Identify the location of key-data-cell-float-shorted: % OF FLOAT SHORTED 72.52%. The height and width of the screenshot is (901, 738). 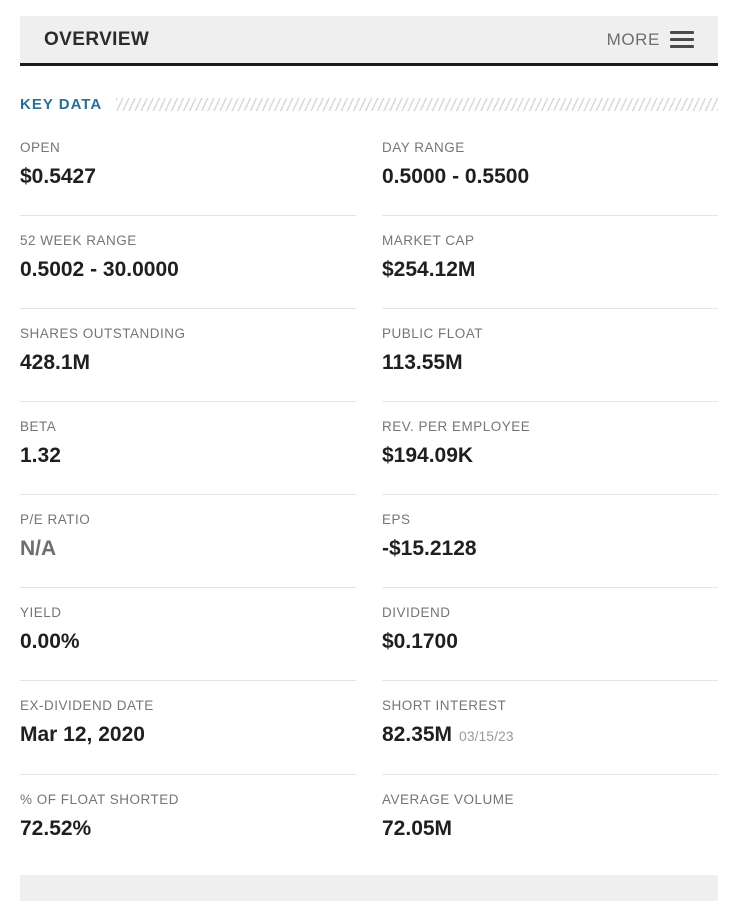
(188, 820).